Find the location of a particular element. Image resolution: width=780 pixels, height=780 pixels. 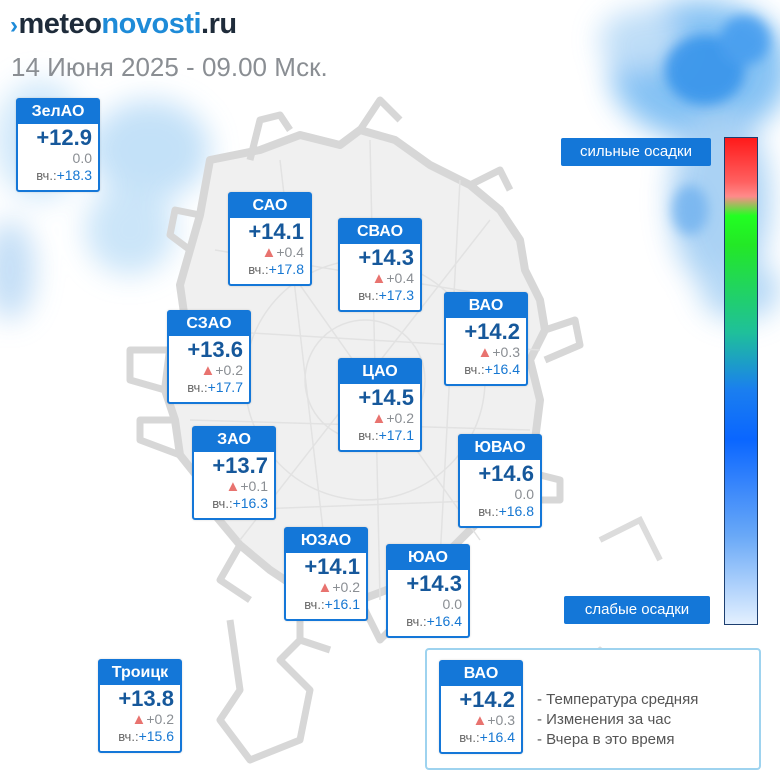

card-district-name: СЗАО is located at coordinates (209, 324).